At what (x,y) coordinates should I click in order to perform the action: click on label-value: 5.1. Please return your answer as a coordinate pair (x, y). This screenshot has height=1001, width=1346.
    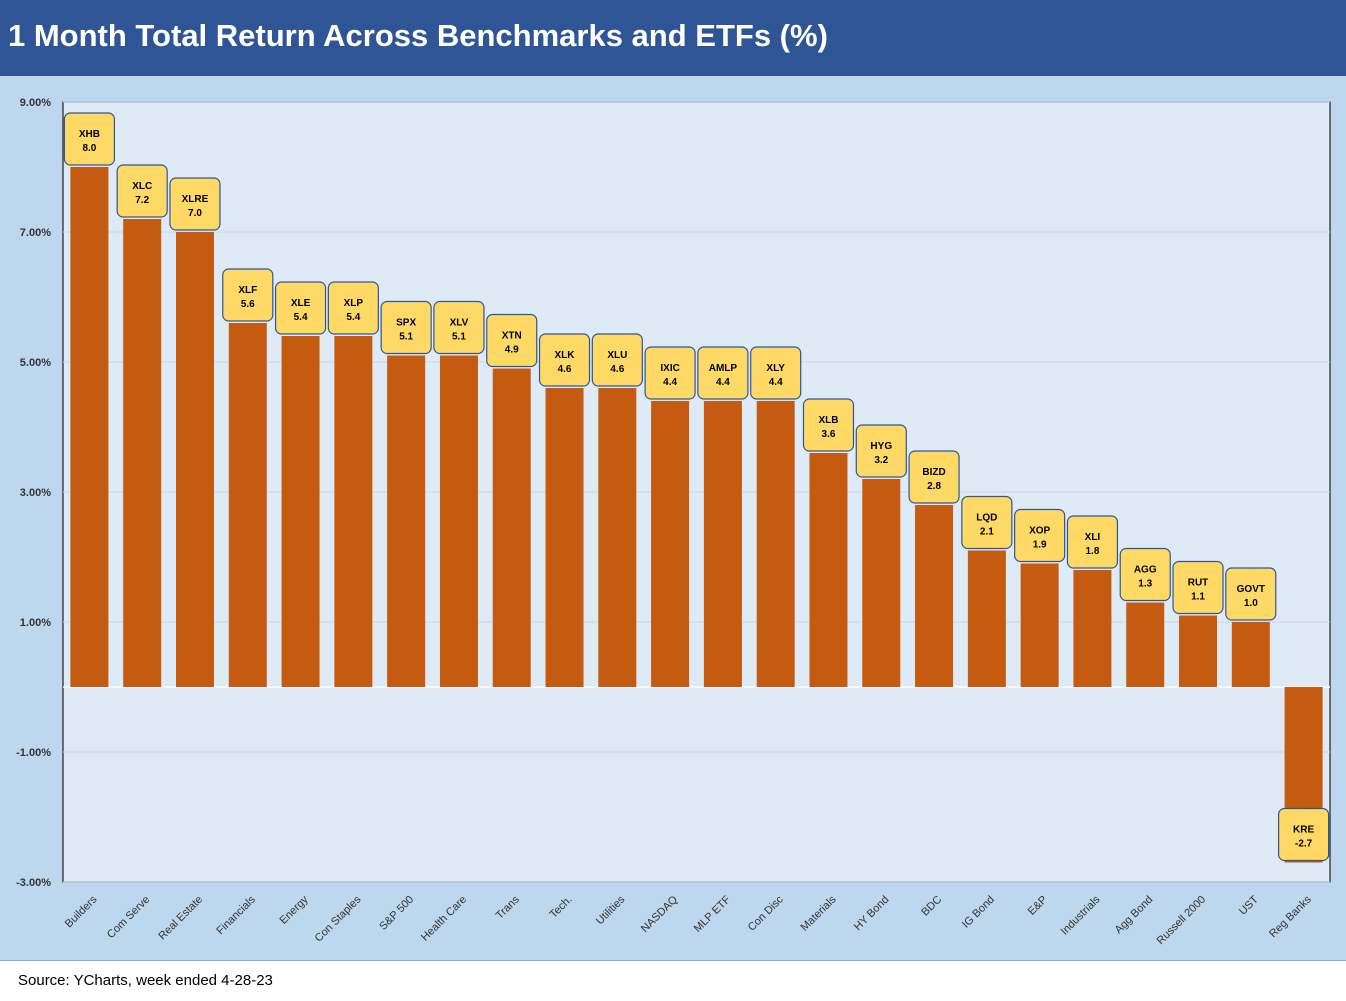
    Looking at the image, I should click on (459, 337).